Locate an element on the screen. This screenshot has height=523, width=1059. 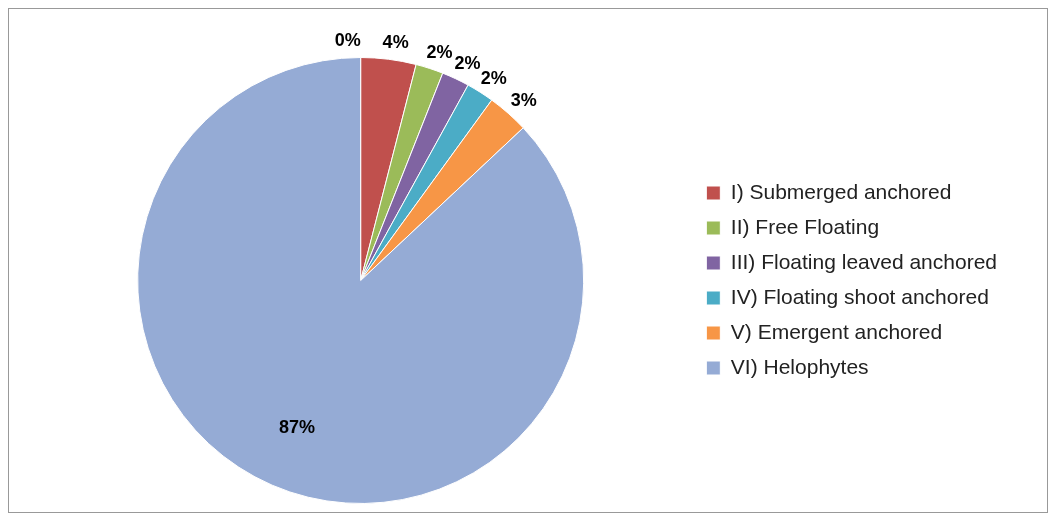
legend-label: IV) Floating shoot anchored is located at coordinates (859, 296).